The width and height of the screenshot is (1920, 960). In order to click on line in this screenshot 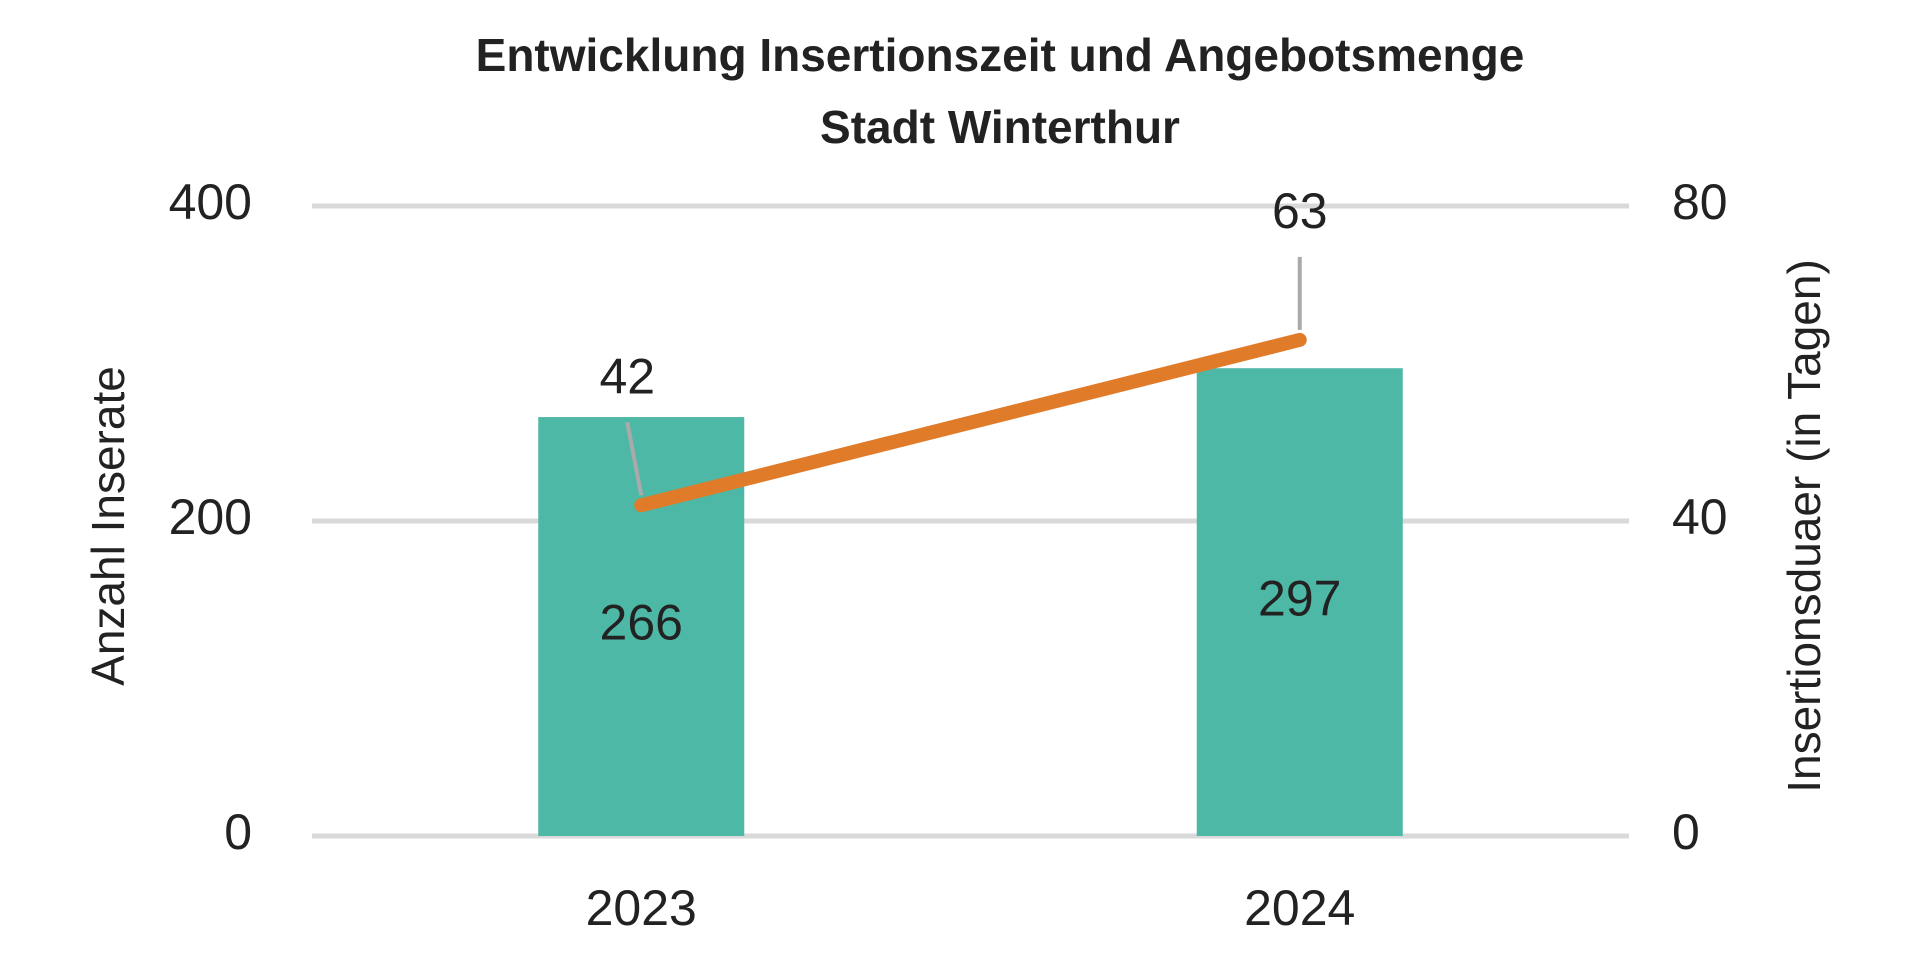, I will do `click(970, 422)`.